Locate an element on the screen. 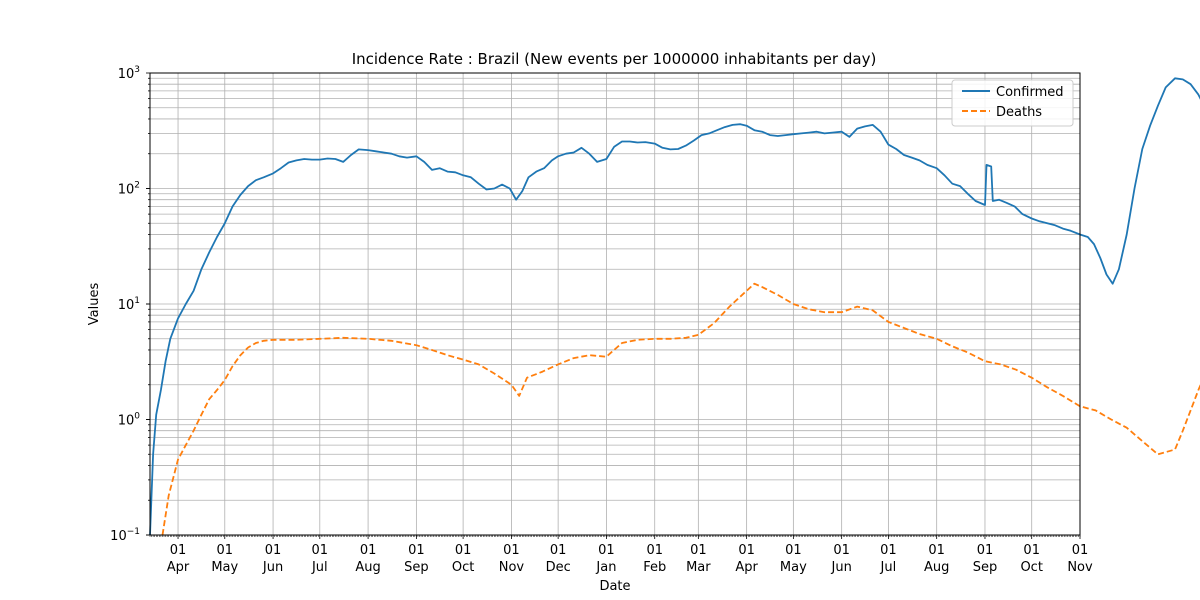 Image resolution: width=1200 pixels, height=600 pixels. legend: Confirmed Deaths is located at coordinates (1012, 103).